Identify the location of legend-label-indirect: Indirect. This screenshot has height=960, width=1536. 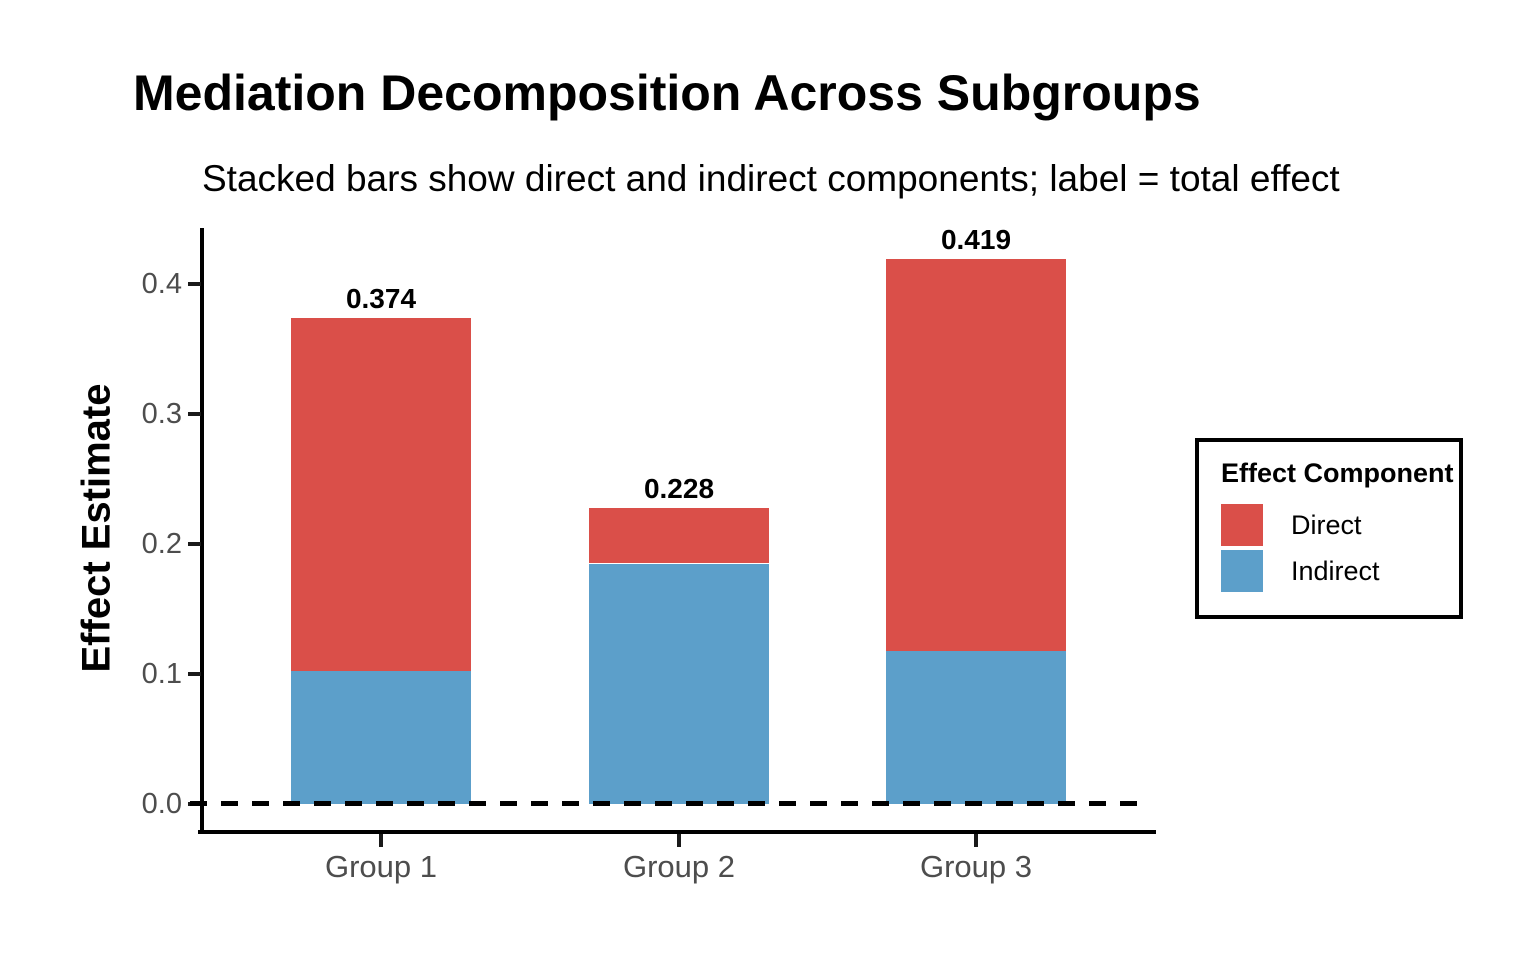
(1335, 570).